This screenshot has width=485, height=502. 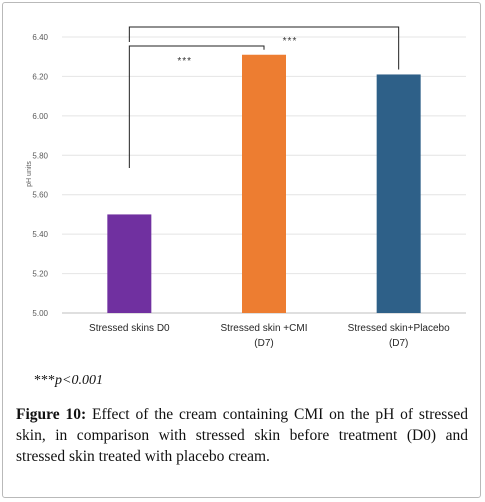 What do you see at coordinates (129, 328) in the screenshot?
I see `category-label: Stressed skins D0` at bounding box center [129, 328].